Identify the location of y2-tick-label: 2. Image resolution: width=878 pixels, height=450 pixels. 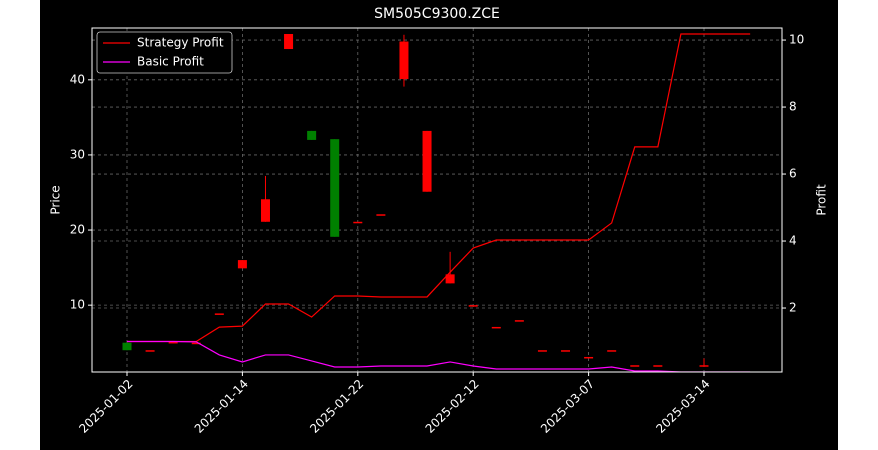
(793, 308).